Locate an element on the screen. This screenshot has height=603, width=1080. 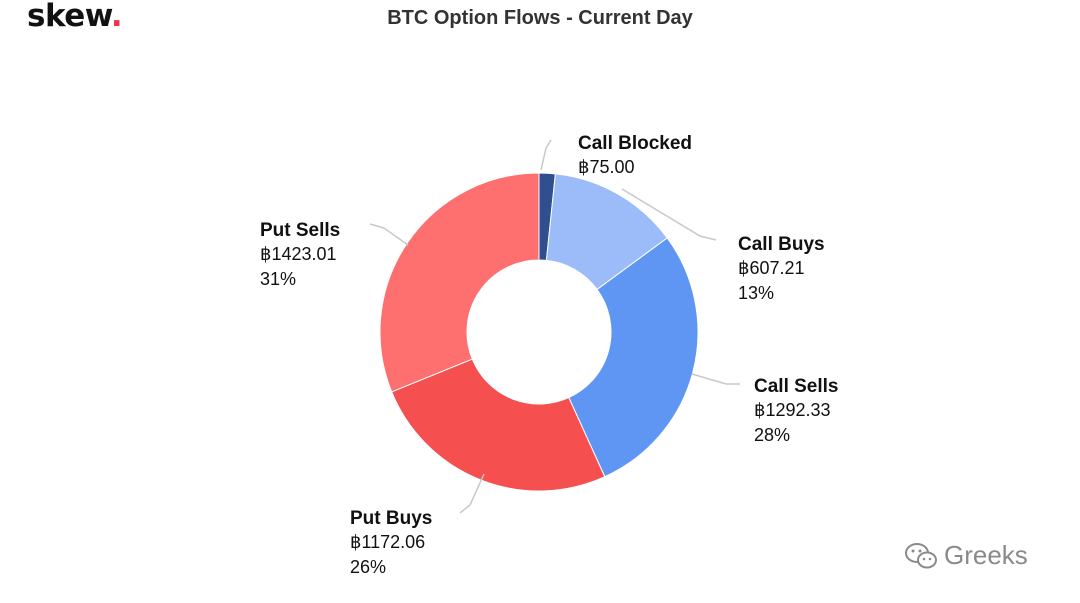
slice-put-buys is located at coordinates (498, 425).